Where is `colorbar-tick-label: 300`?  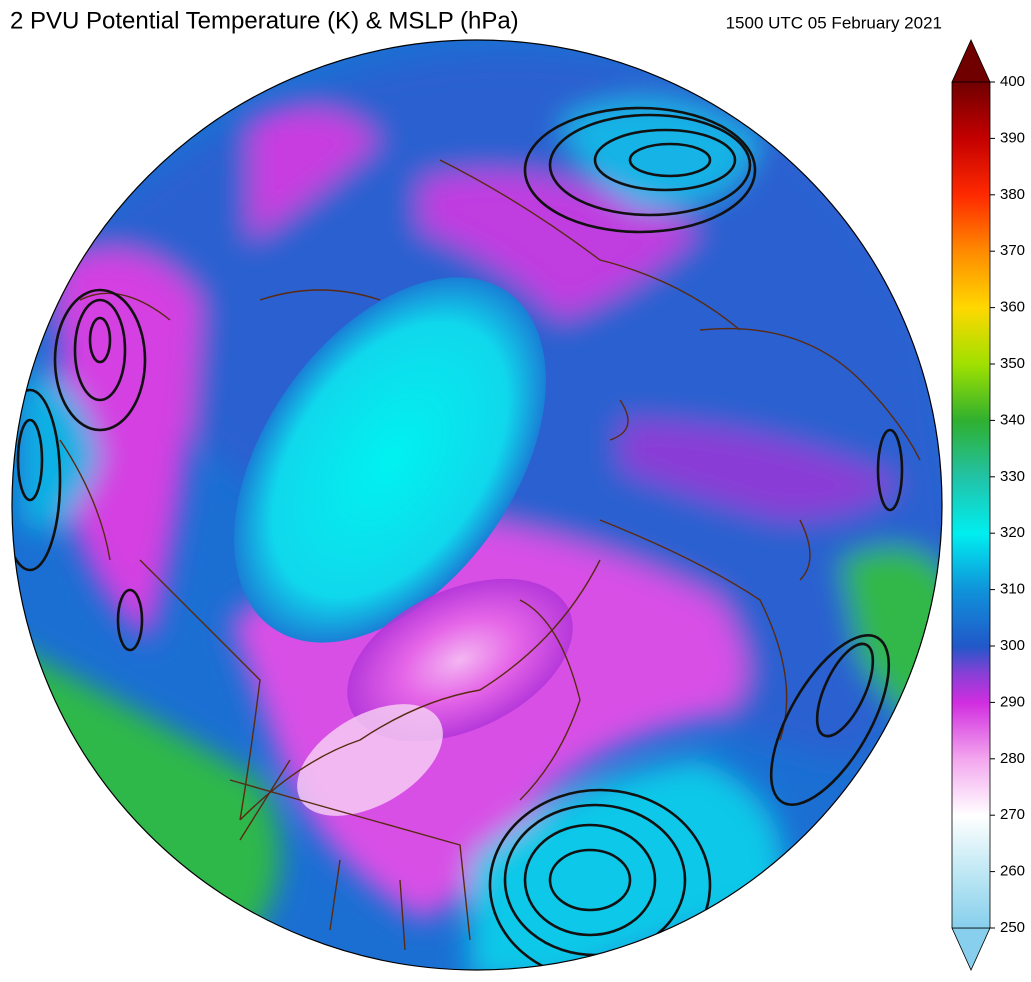 colorbar-tick-label: 300 is located at coordinates (1012, 645).